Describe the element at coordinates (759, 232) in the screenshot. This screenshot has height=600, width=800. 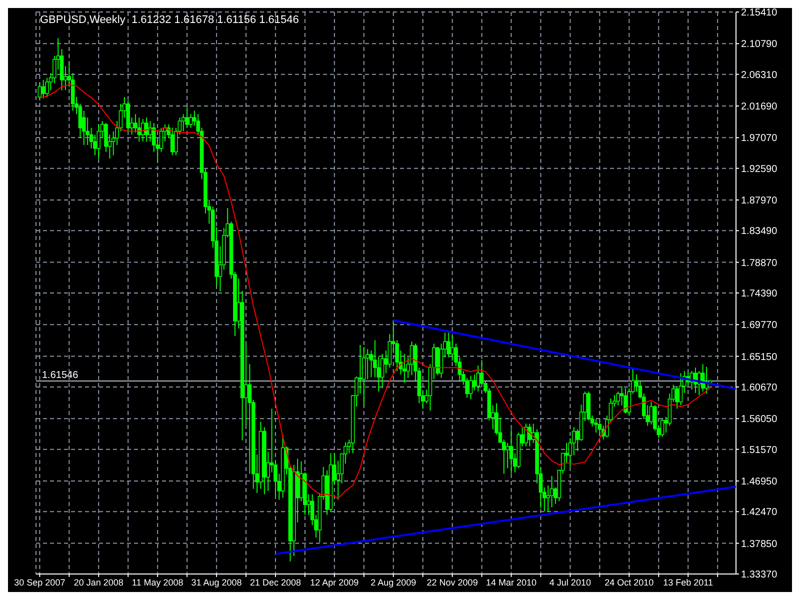
I see `y-tick-label: 1.83490` at that location.